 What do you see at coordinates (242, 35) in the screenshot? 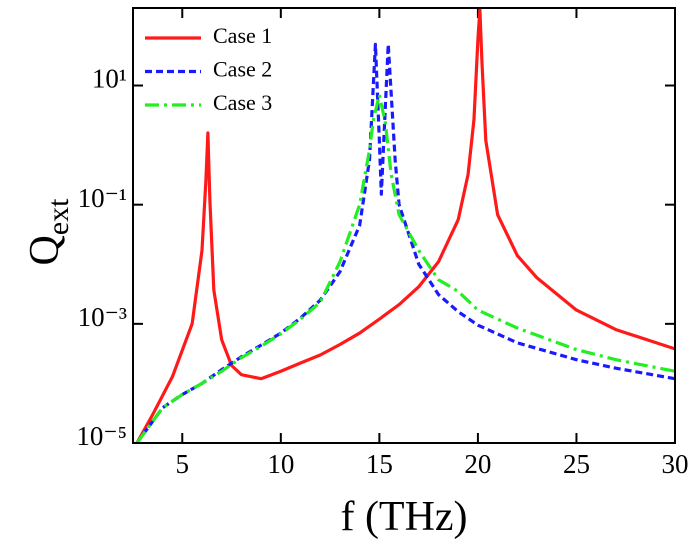
I see `legend-label: Case 1` at bounding box center [242, 35].